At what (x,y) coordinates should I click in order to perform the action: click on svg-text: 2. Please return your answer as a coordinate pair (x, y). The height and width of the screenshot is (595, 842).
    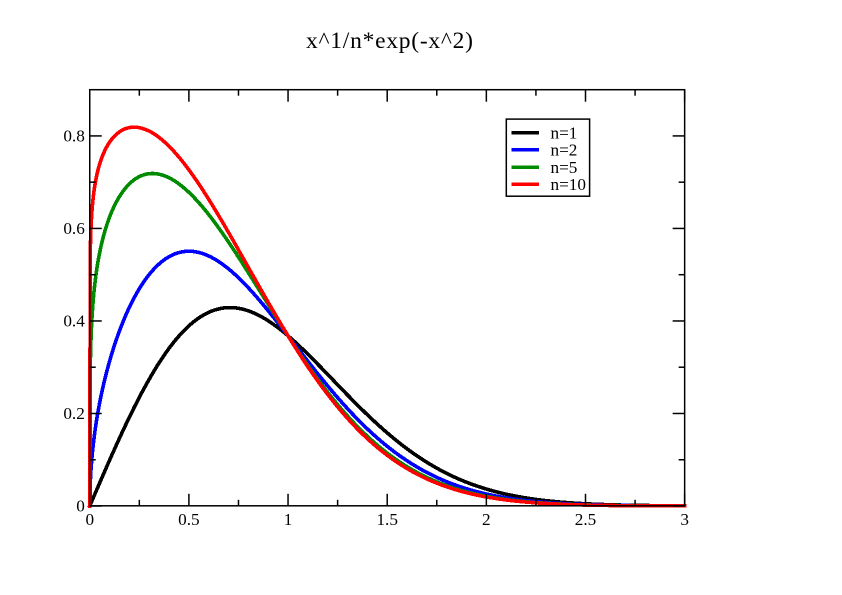
    Looking at the image, I should click on (486, 519).